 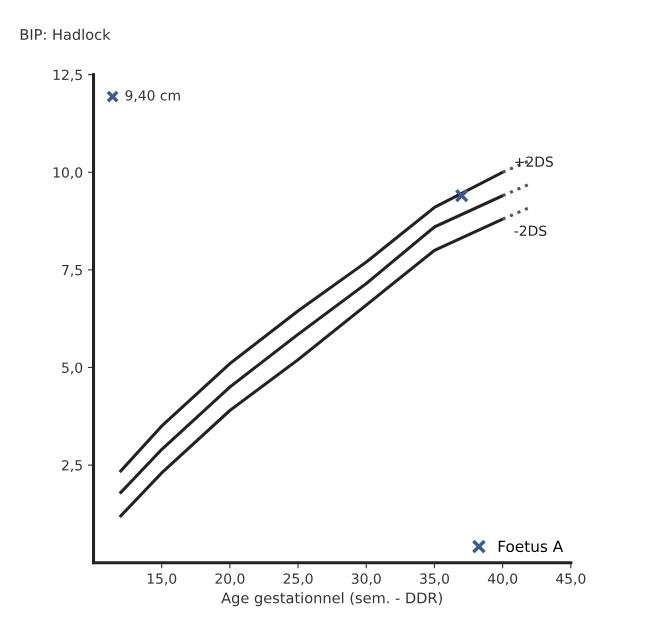 I want to click on x-axis-title: Age gestationnel (sem. - DDR), so click(x=331, y=599).